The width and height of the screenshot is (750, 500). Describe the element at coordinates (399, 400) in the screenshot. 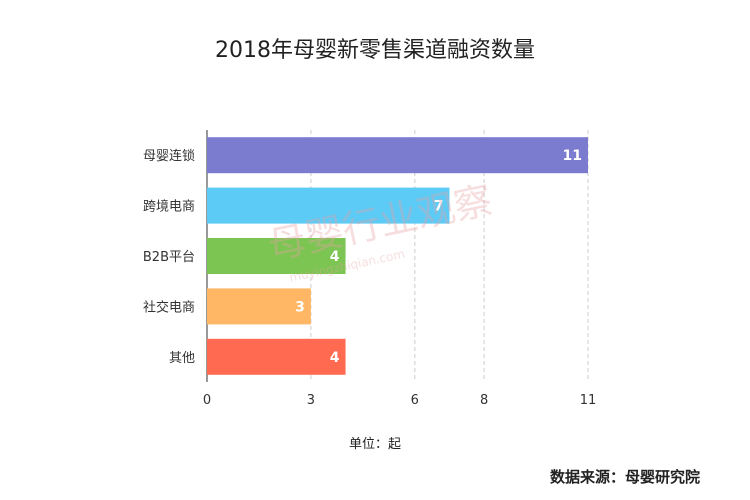

I see `x-tick-labels: 0 3 6 8 11` at that location.